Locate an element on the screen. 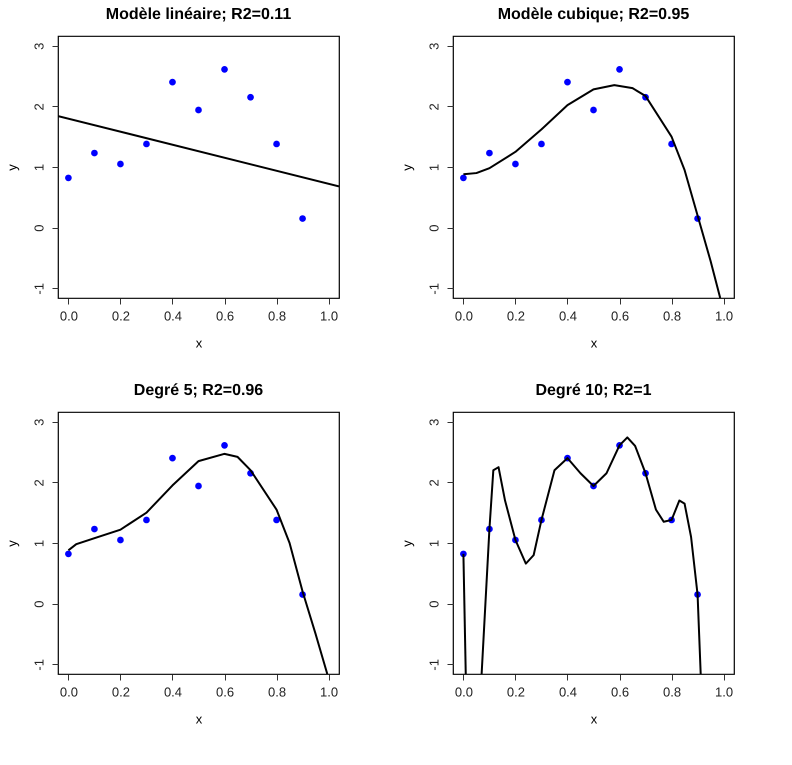 The width and height of the screenshot is (792, 765). chart-title: Degré 10; R2=1 is located at coordinates (593, 390).